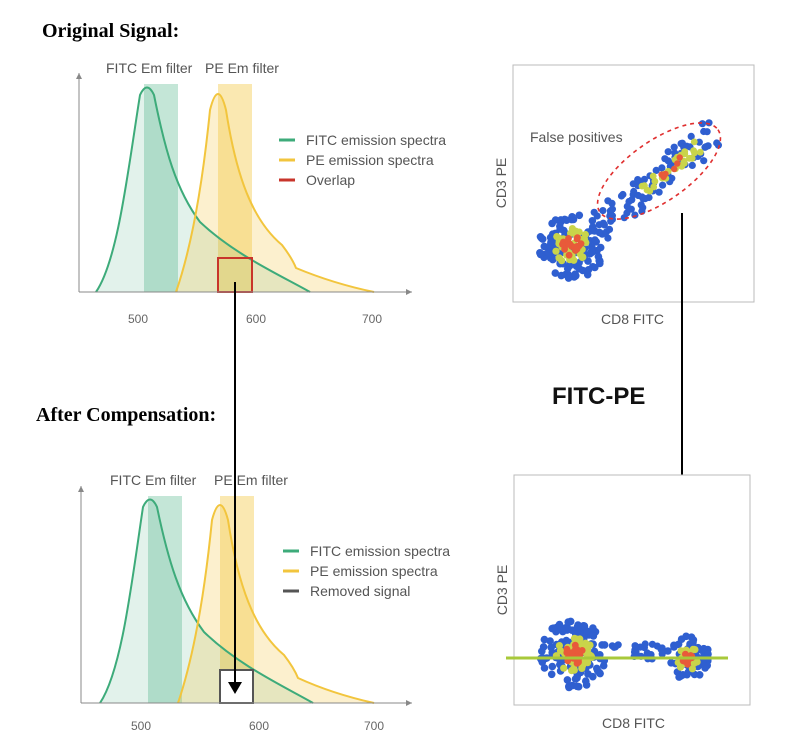 Image resolution: width=800 pixels, height=735 pixels. What do you see at coordinates (633, 723) in the screenshot?
I see `scatter-bottom-xlabel: CD8 FITC` at bounding box center [633, 723].